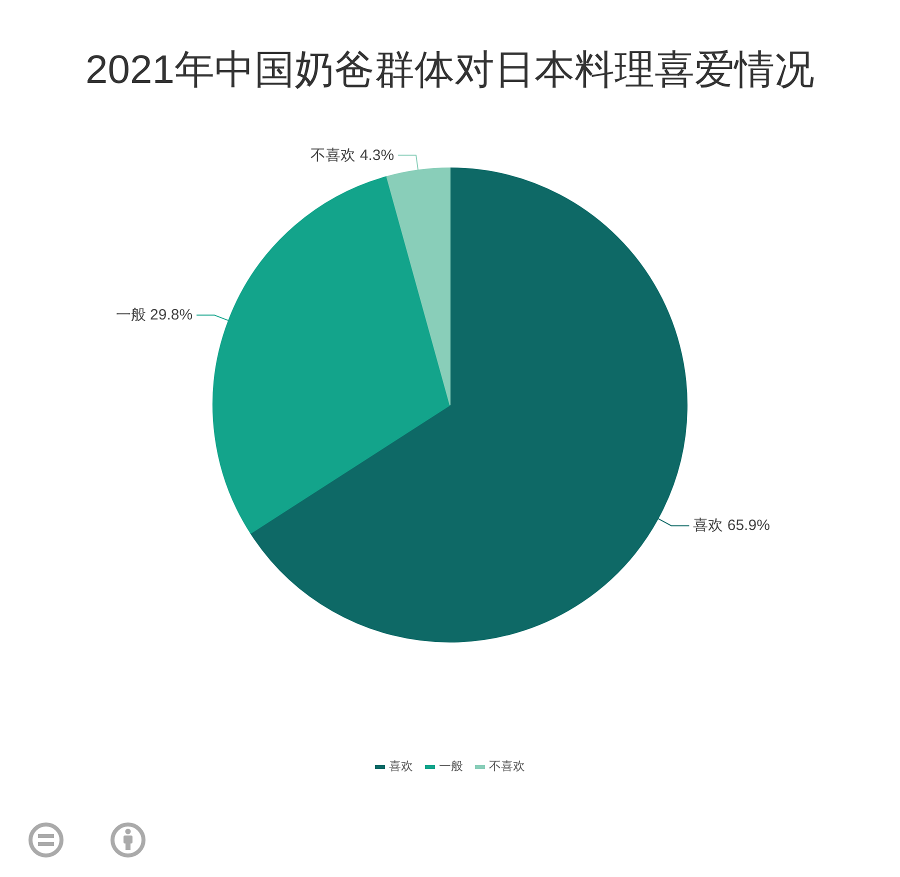 The width and height of the screenshot is (900, 877). Describe the element at coordinates (451, 766) in the screenshot. I see `legend-label: 一般` at that location.